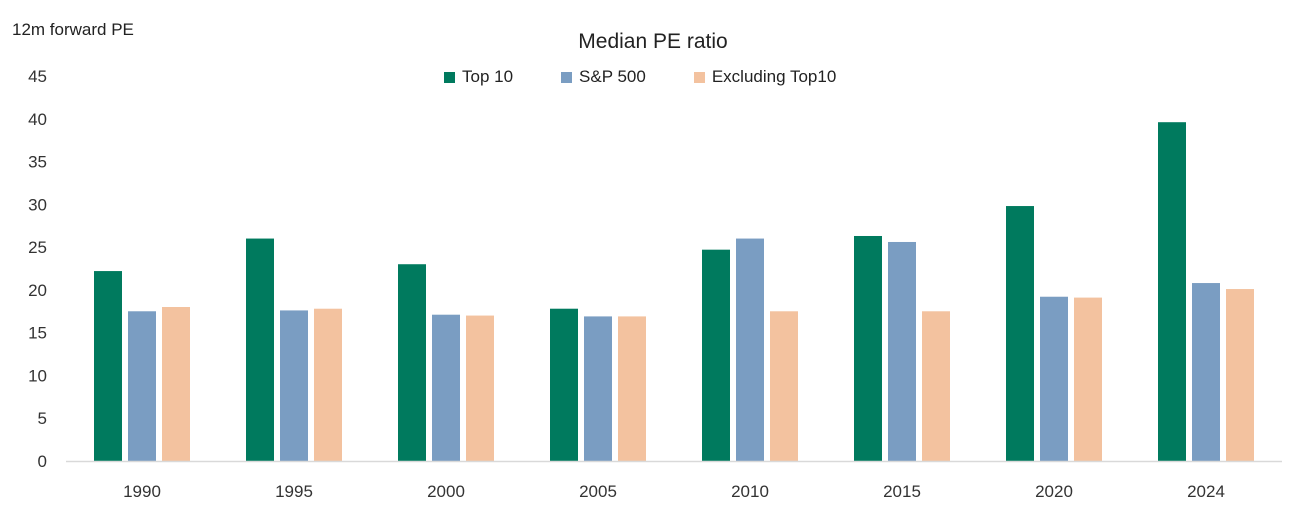 This screenshot has height=512, width=1292. What do you see at coordinates (73, 29) in the screenshot?
I see `y-axis-label: 12m forward PE` at bounding box center [73, 29].